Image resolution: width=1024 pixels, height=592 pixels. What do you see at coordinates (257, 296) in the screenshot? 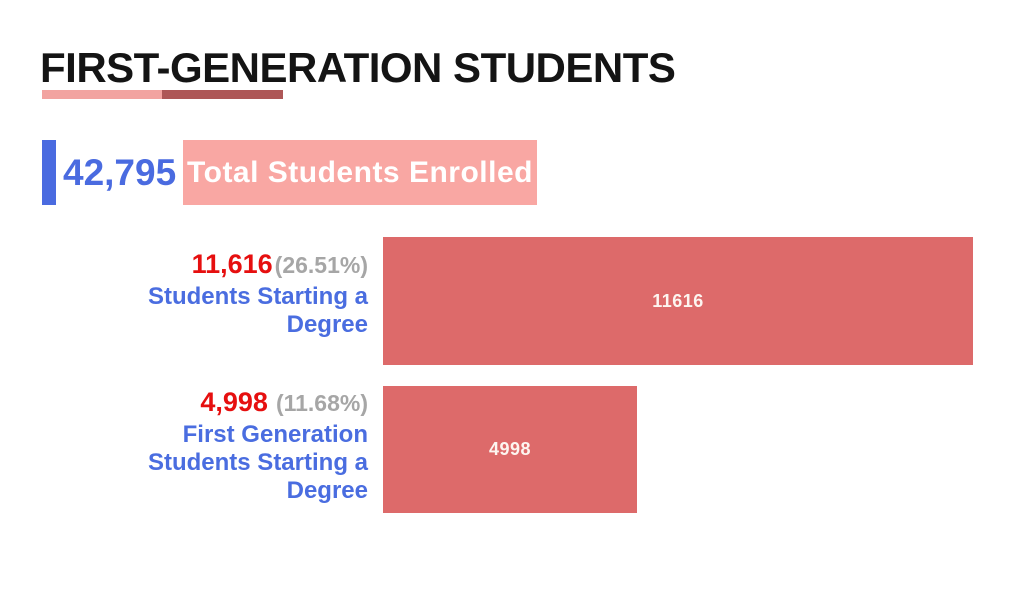
I see `row-1-label-line: Students Starting a` at bounding box center [257, 296].